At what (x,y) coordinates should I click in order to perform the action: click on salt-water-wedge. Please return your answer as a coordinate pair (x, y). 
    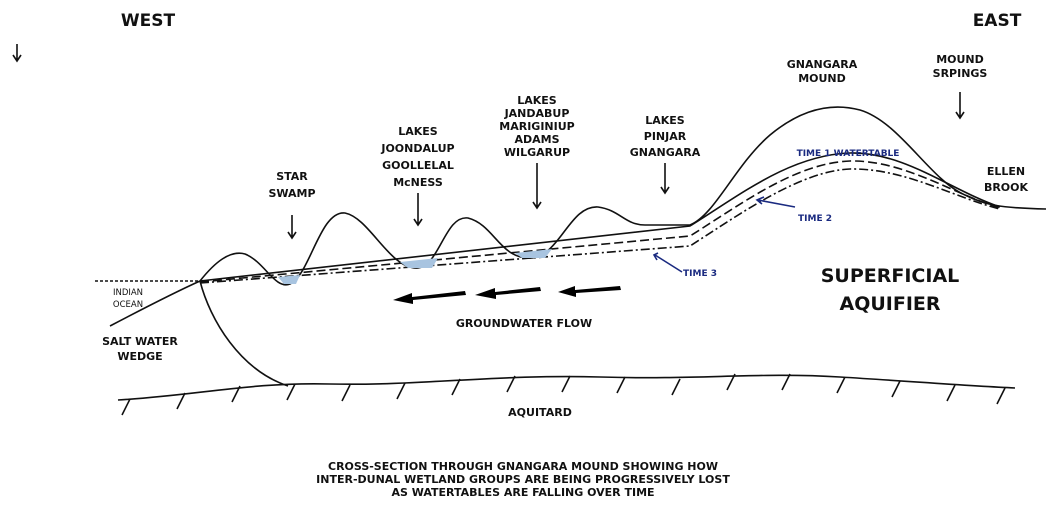
    Looking at the image, I should click on (244, 333).